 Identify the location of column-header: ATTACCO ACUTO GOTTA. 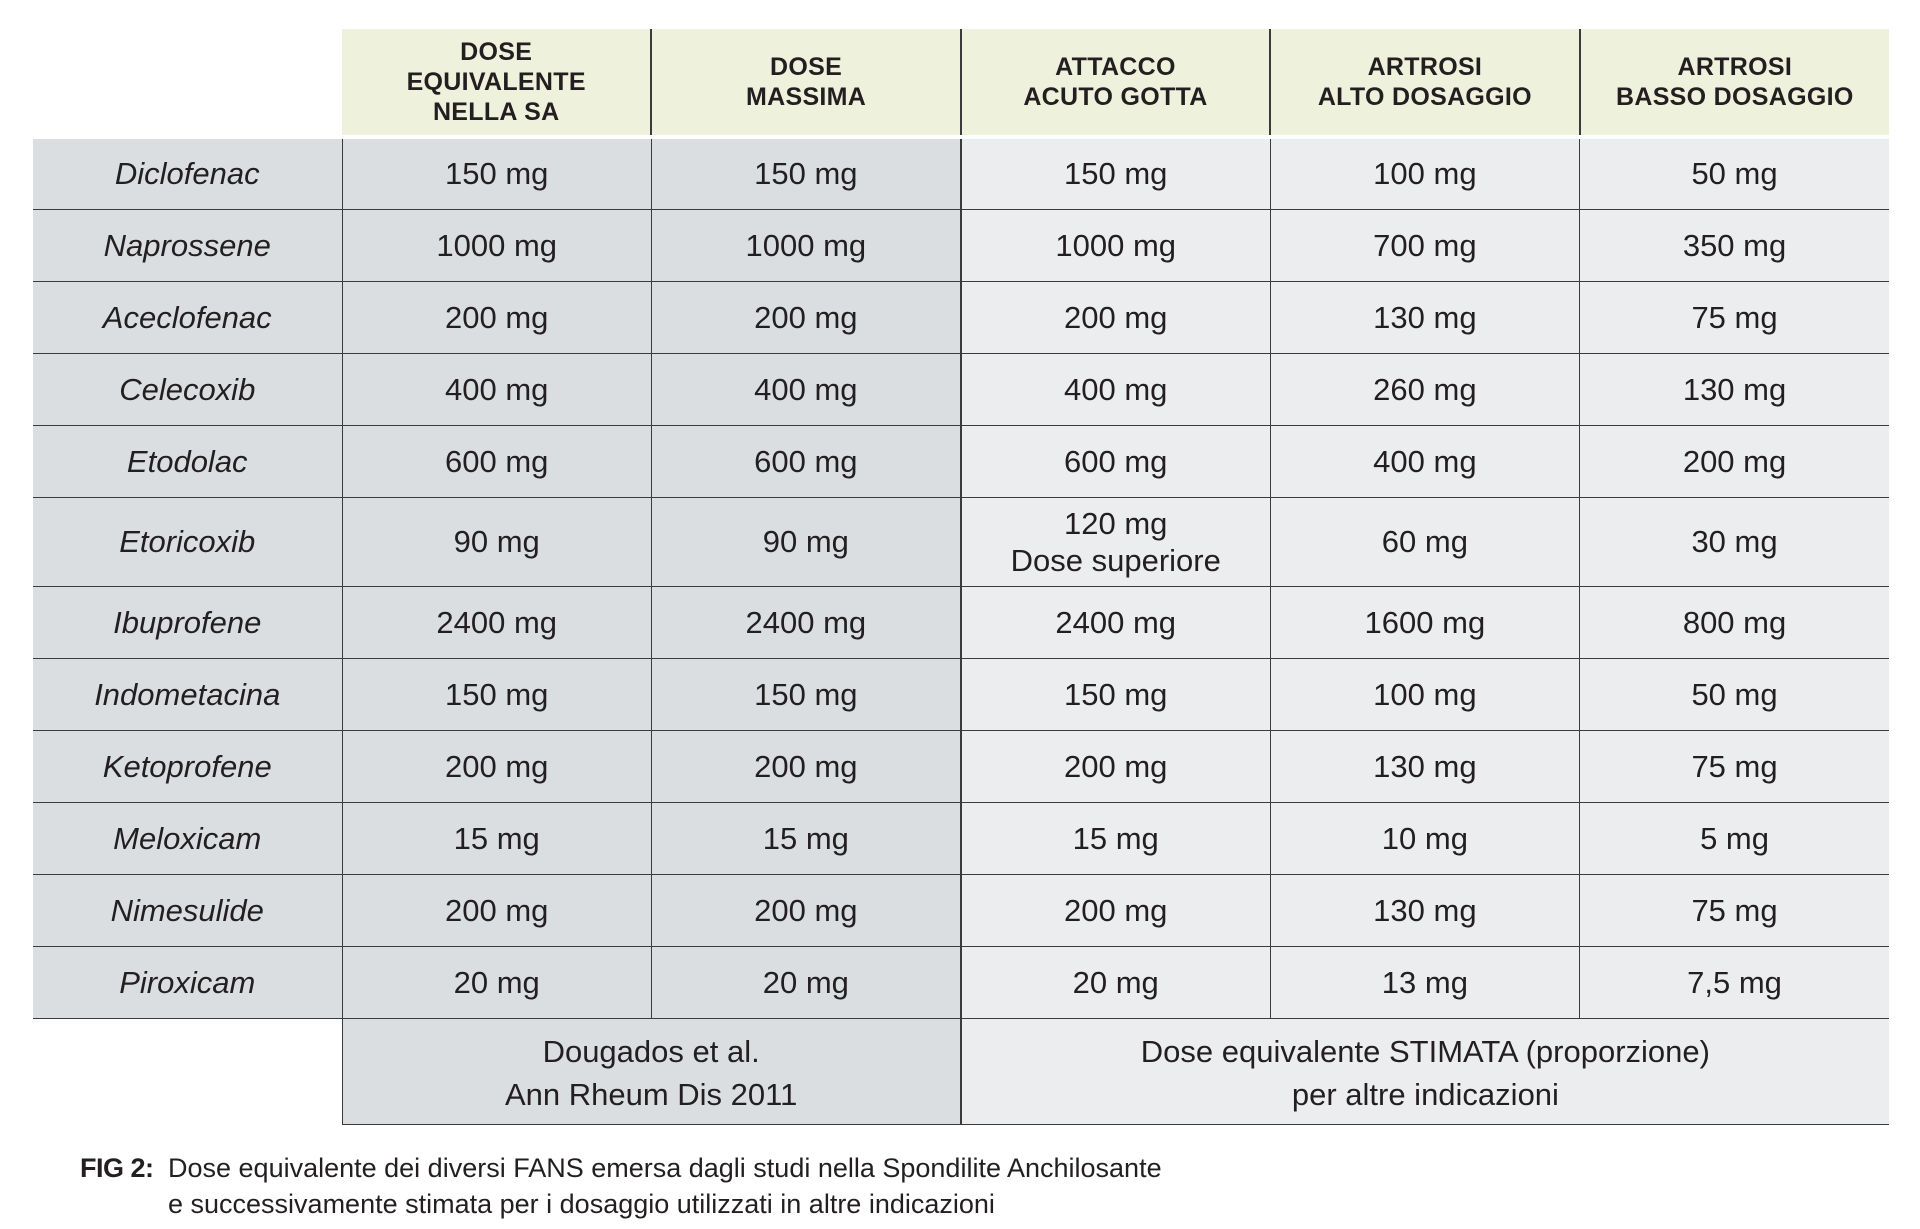
(1115, 83).